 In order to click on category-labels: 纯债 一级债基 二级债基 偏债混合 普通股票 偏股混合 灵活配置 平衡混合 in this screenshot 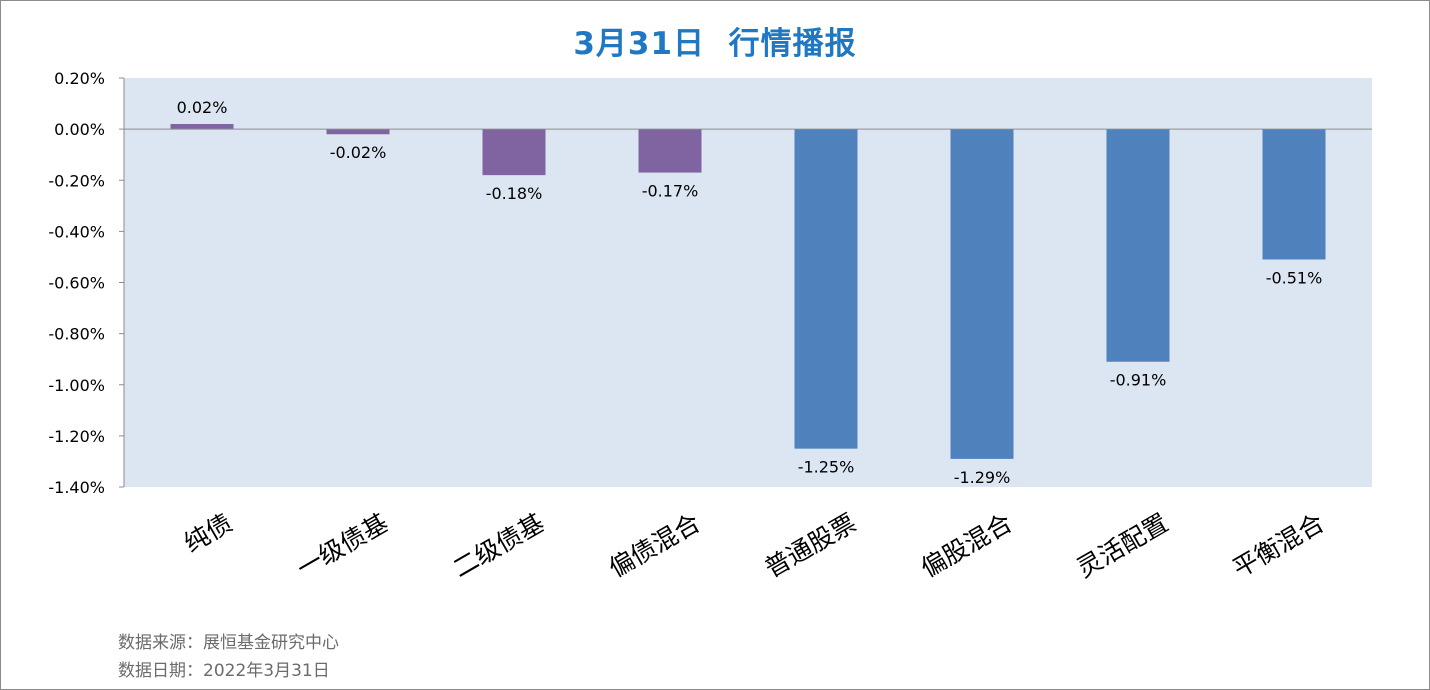, I will do `click(754, 545)`.